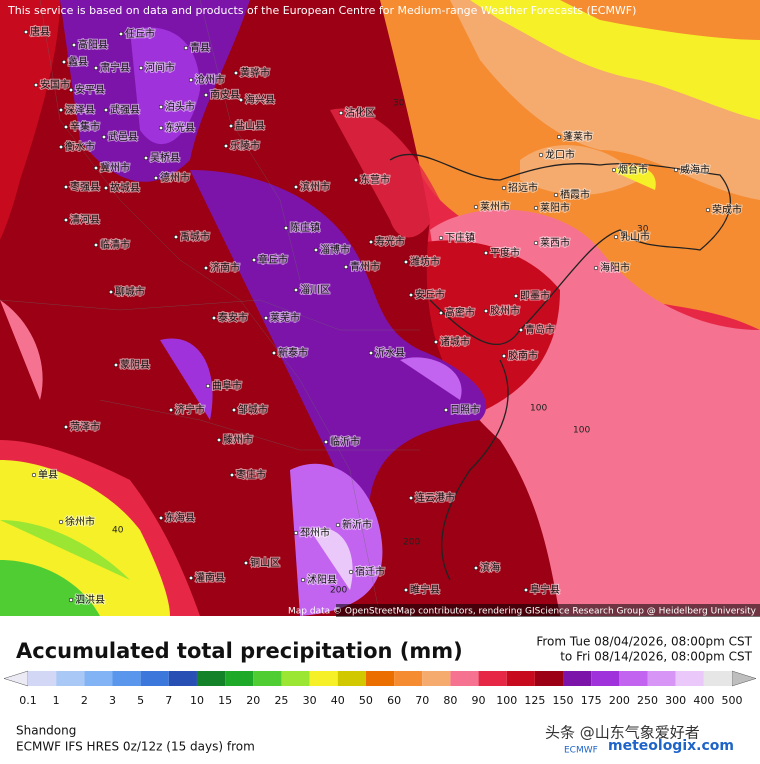 Image resolution: width=760 pixels, height=764 pixels. I want to click on city-label: 肃宁县, so click(115, 67).